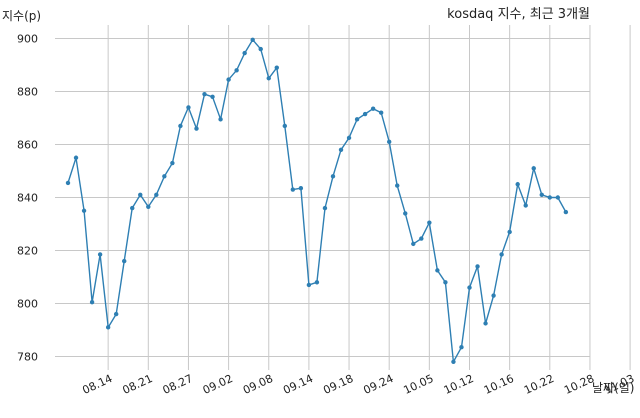 The height and width of the screenshot is (418, 640). I want to click on x-tick-label: 10.22, so click(539, 384).